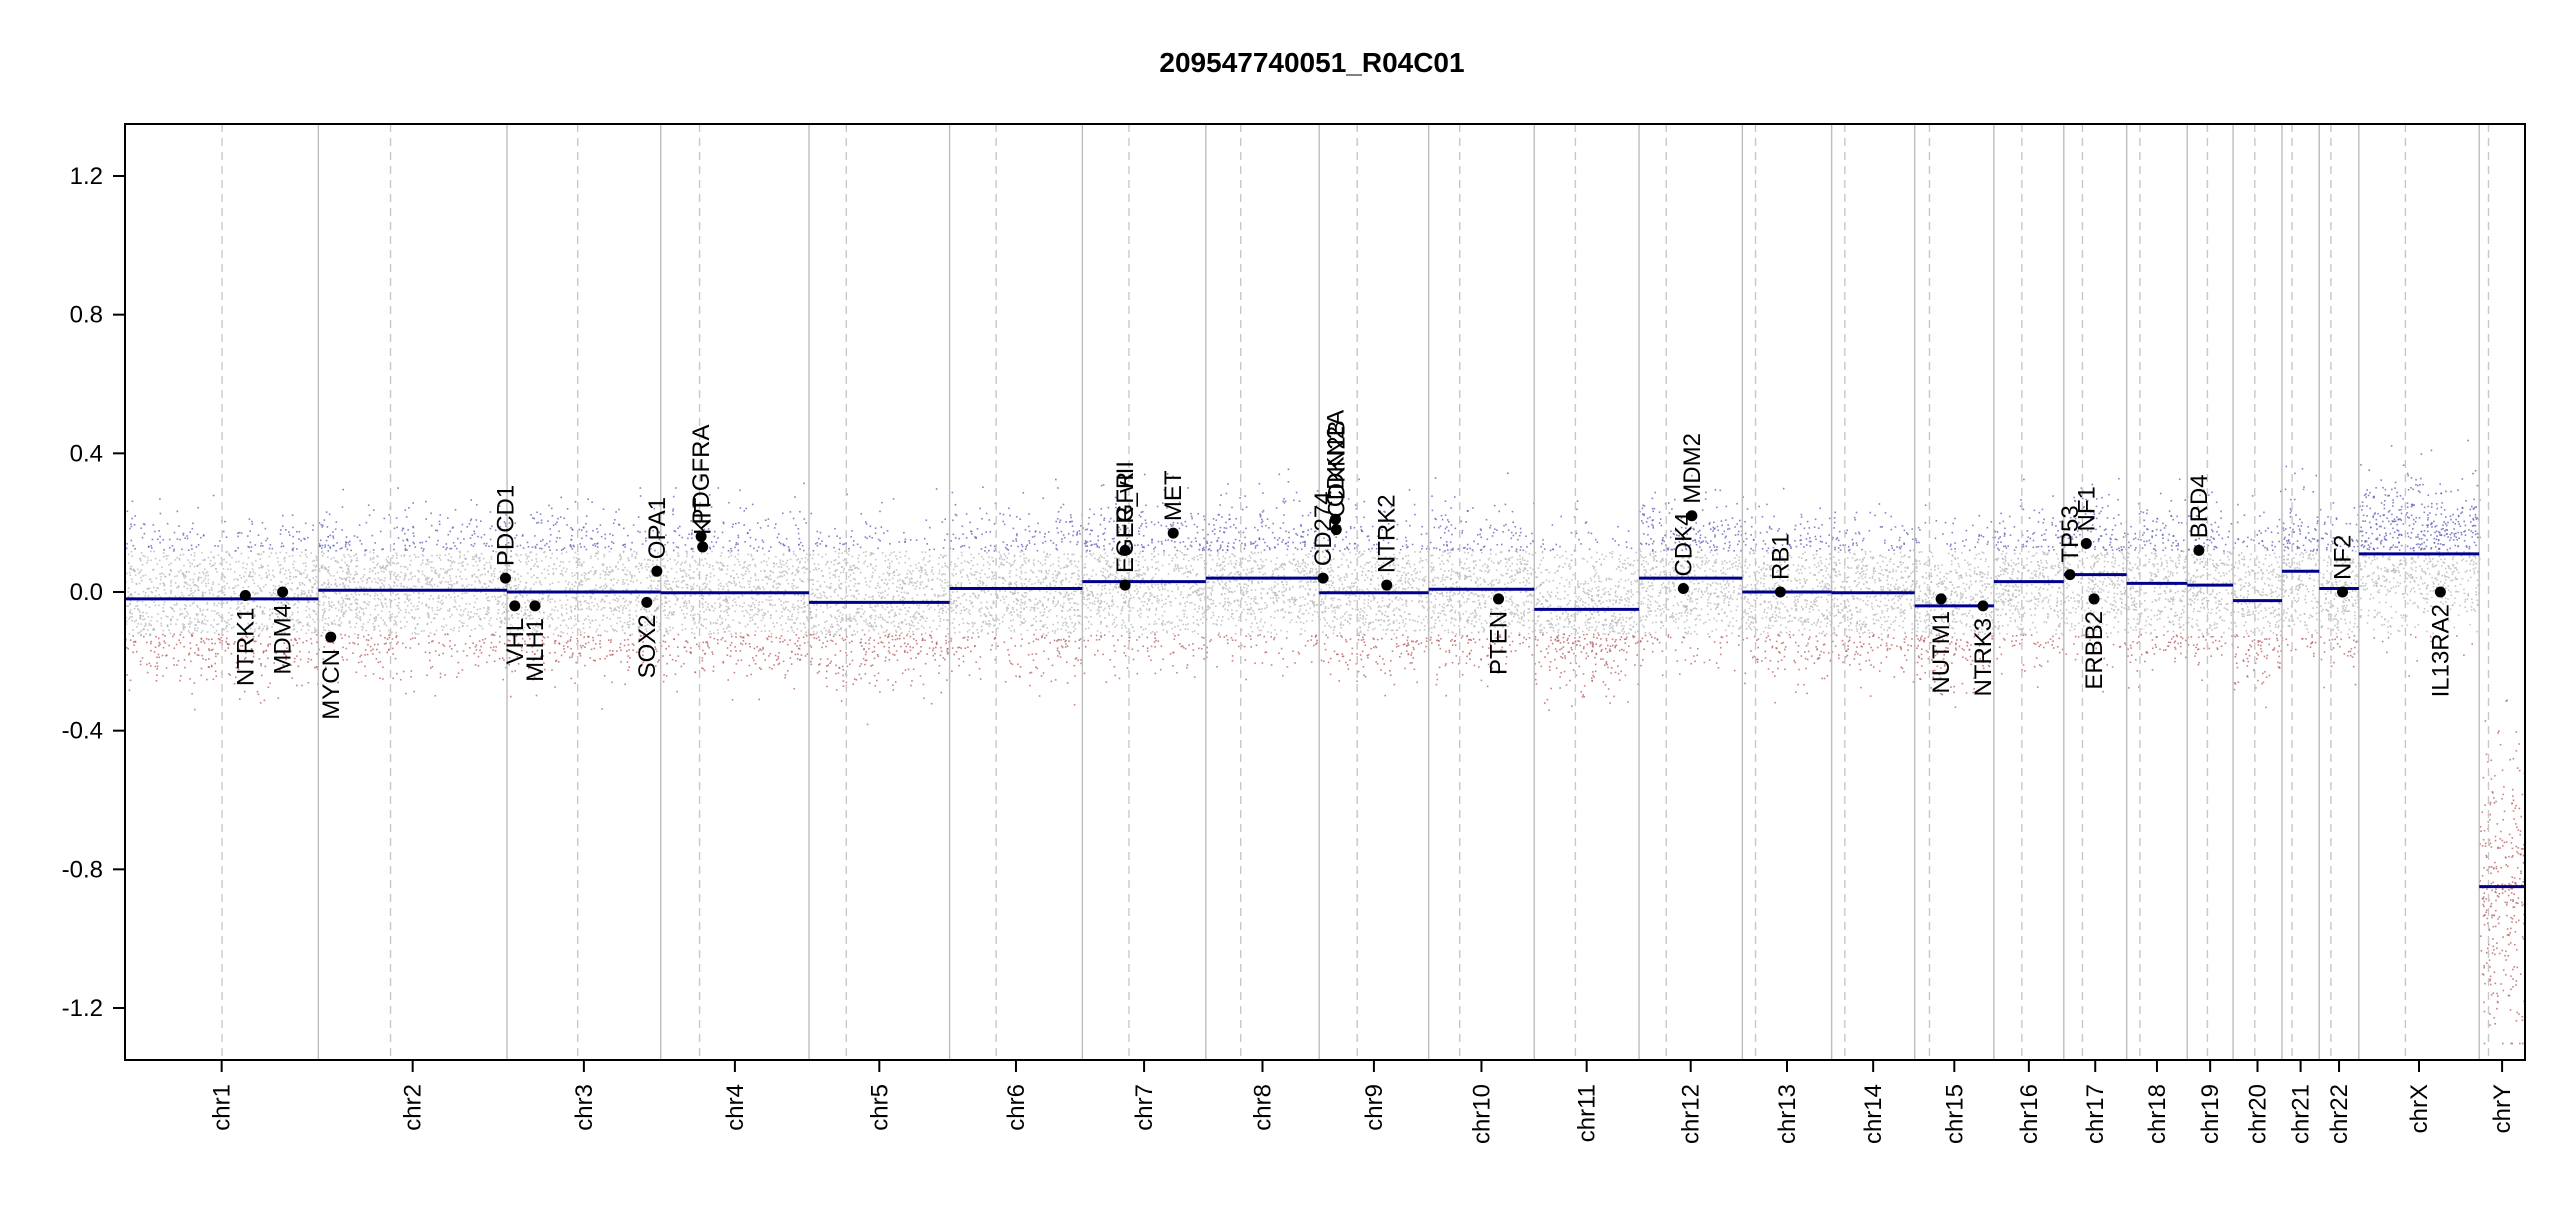 Image resolution: width=2550 pixels, height=1205 pixels. Describe the element at coordinates (1587, 1113) in the screenshot. I see `x-tick-label-chr11: chr11` at that location.